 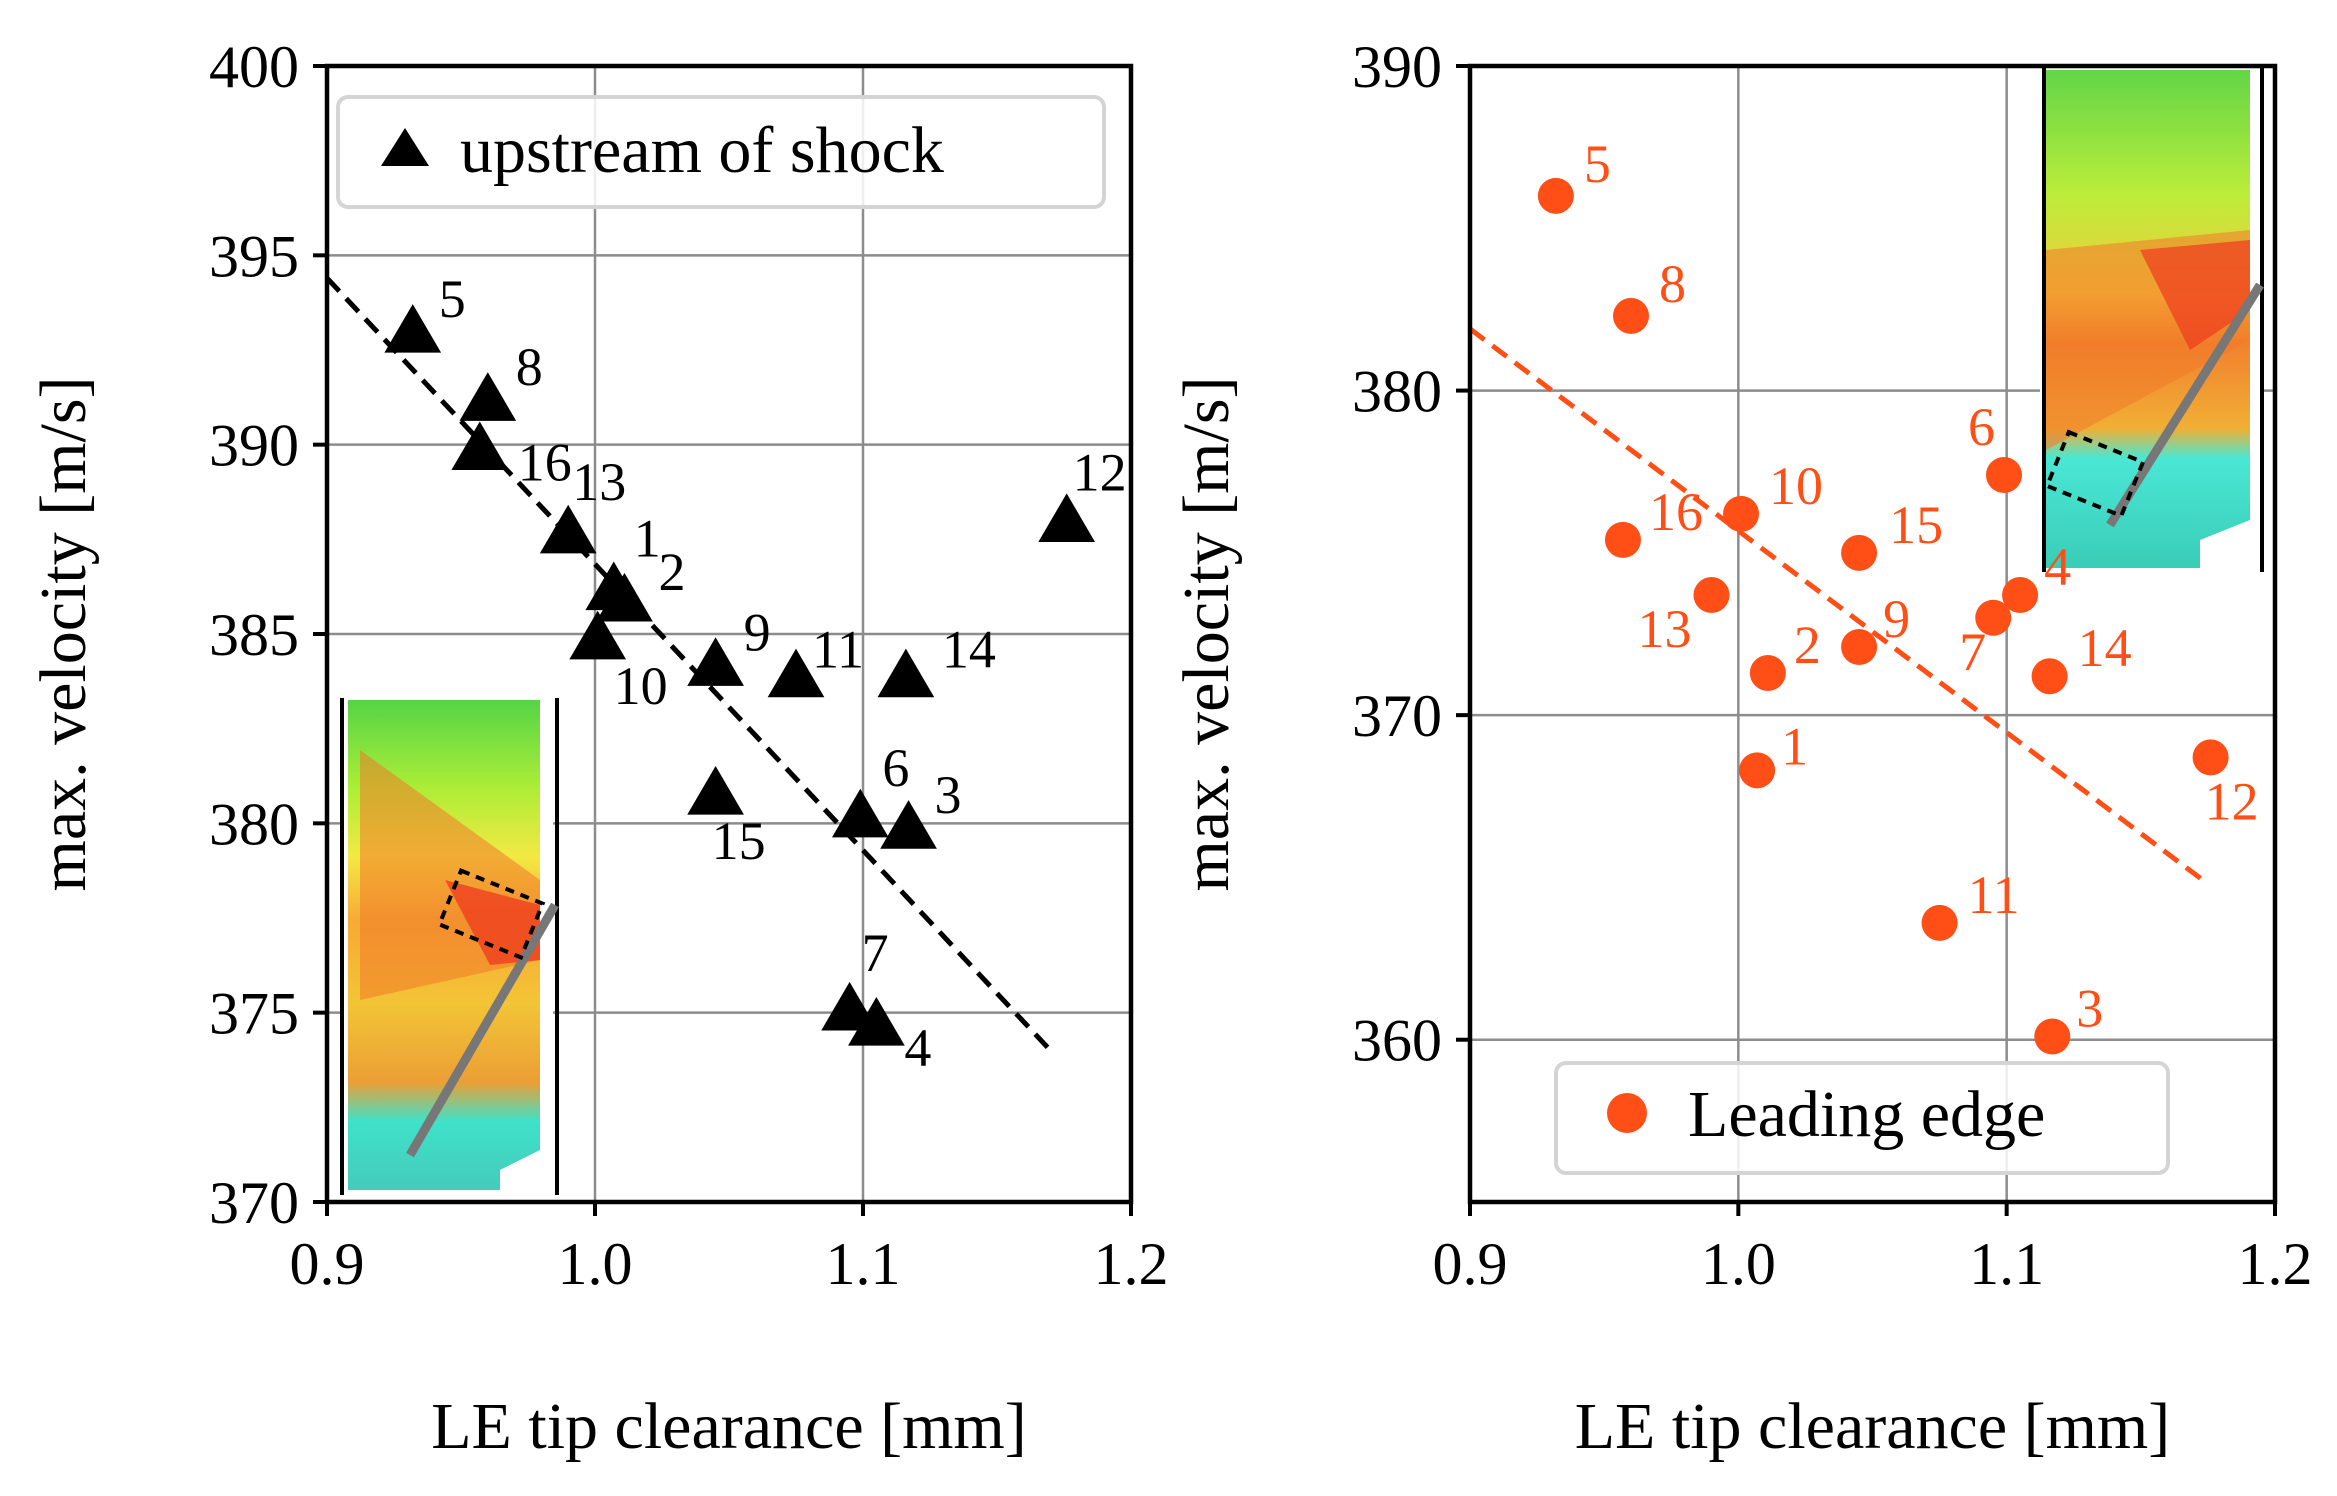 I want to click on y-tick-label: 380, so click(x=1397, y=392).